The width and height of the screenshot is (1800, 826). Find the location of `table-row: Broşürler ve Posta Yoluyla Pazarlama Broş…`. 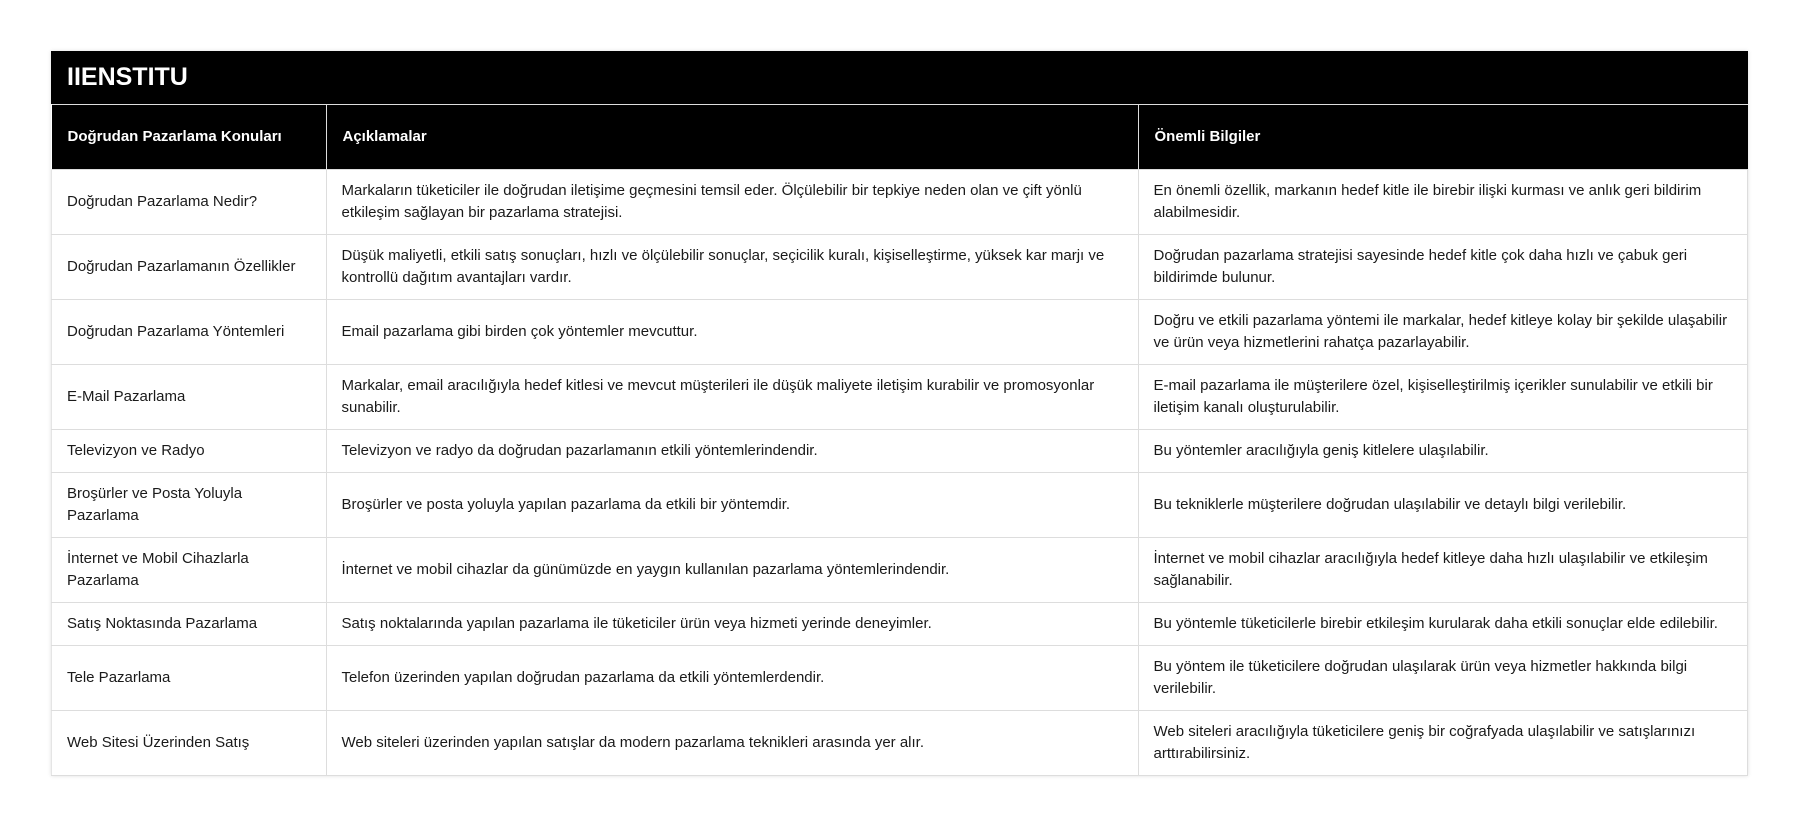

table-row: Broşürler ve Posta Yoluyla Pazarlama Broş… is located at coordinates (899, 505).